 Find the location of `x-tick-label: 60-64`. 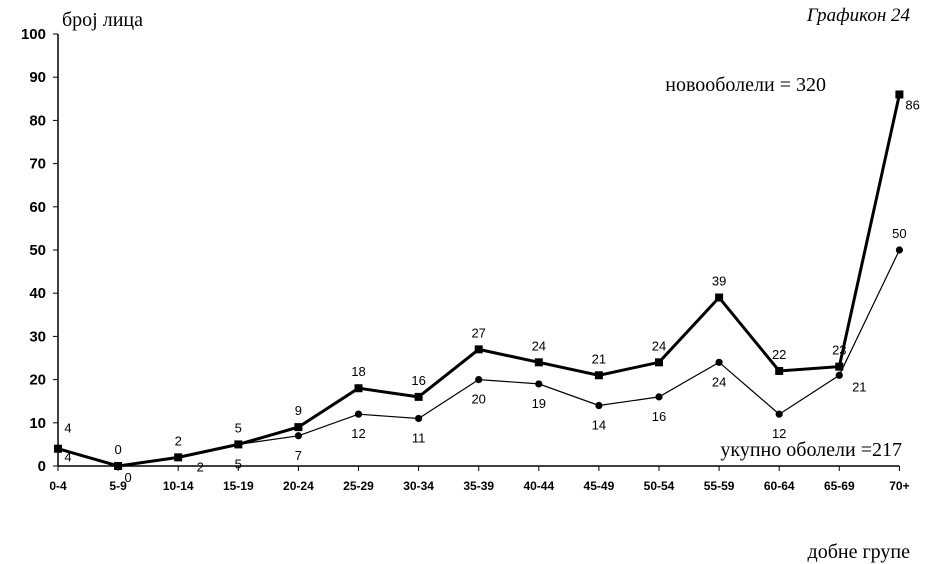

x-tick-label: 60-64 is located at coordinates (779, 486).